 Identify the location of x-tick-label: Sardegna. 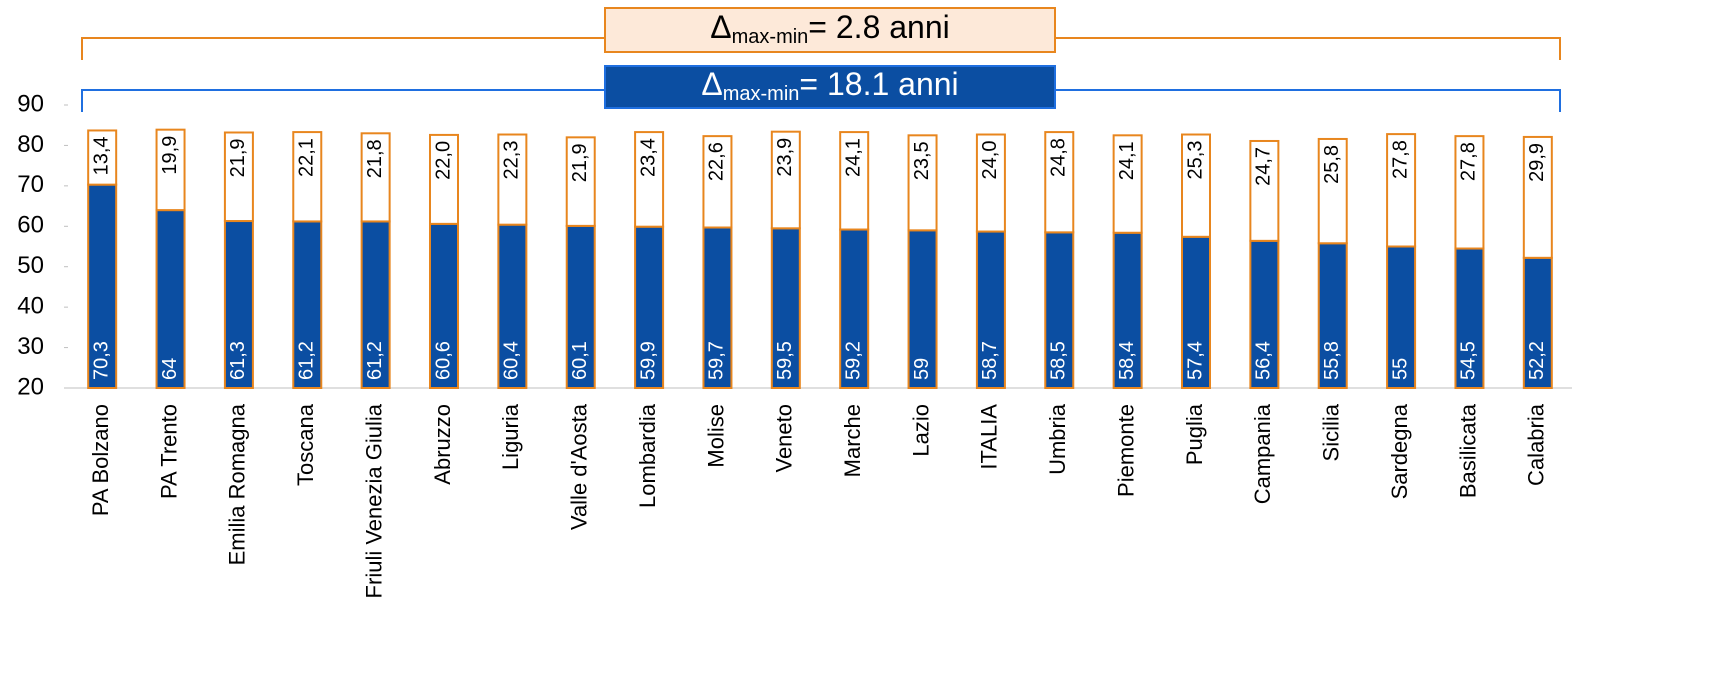
(1399, 451).